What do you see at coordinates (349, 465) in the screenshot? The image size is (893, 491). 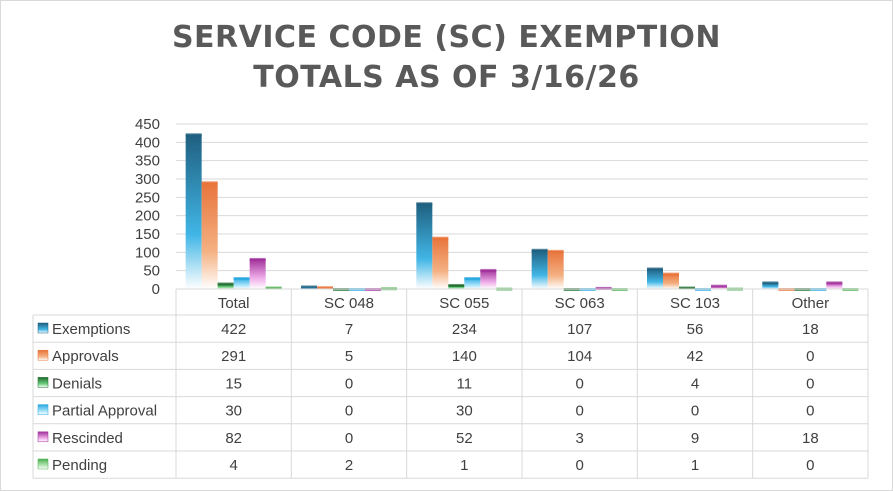 I see `table-cell: 2` at bounding box center [349, 465].